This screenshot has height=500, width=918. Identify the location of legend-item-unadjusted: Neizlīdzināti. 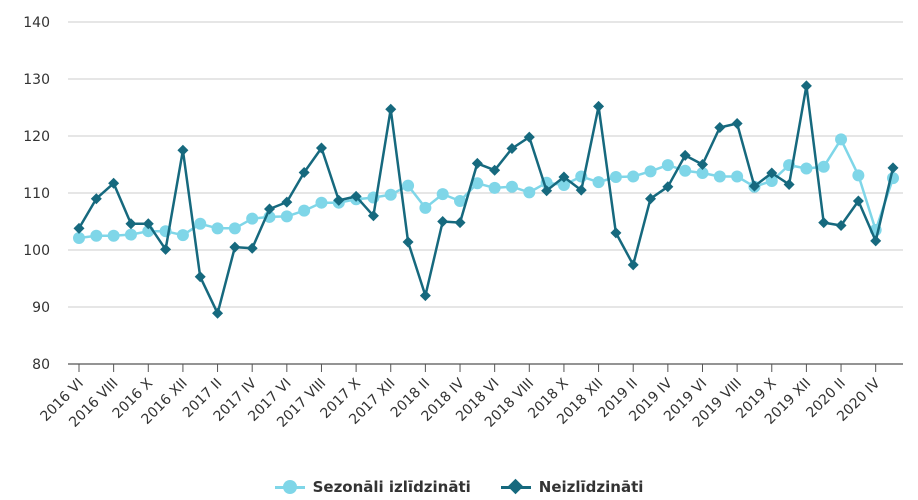
(572, 487).